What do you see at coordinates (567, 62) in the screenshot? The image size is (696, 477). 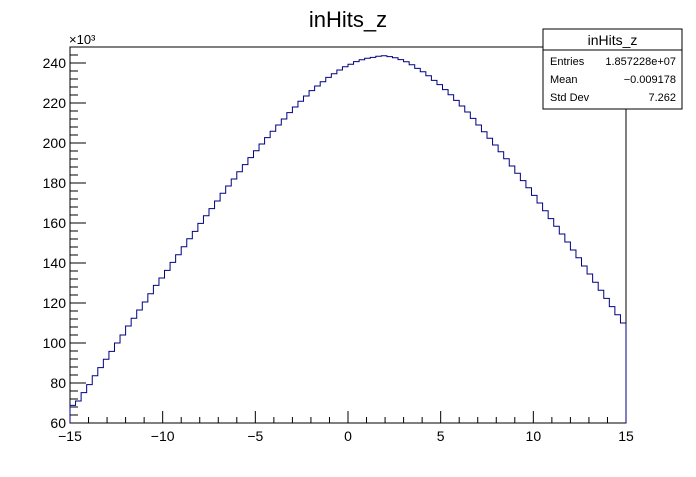 I see `stats-entries-label: Entries` at bounding box center [567, 62].